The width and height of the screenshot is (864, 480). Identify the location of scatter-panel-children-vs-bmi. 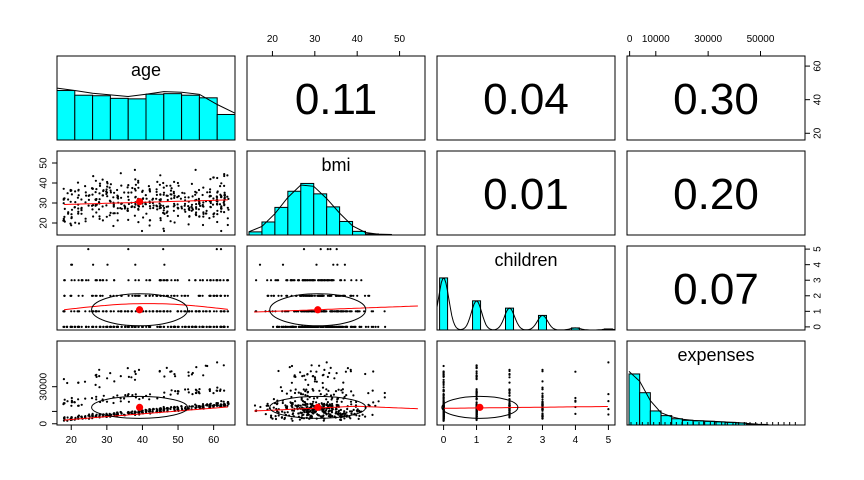
(336, 288).